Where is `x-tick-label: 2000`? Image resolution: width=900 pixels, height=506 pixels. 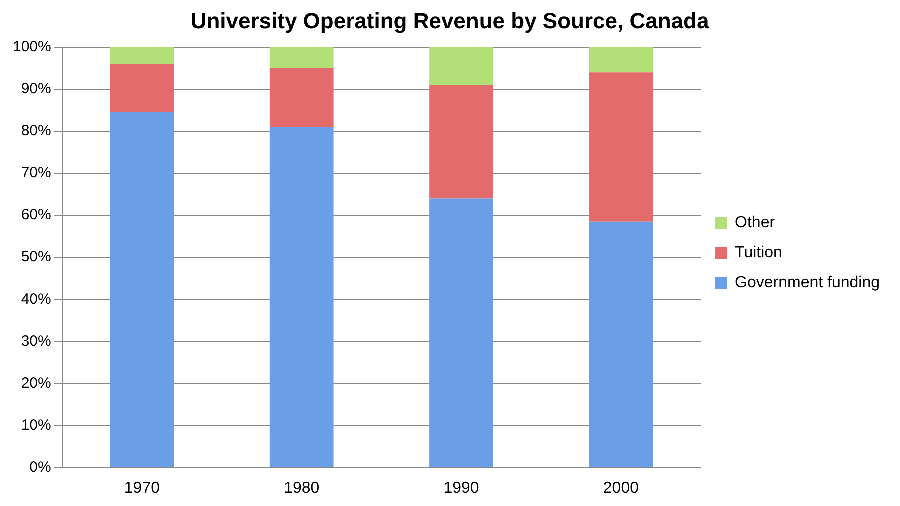
x-tick-label: 2000 is located at coordinates (621, 488).